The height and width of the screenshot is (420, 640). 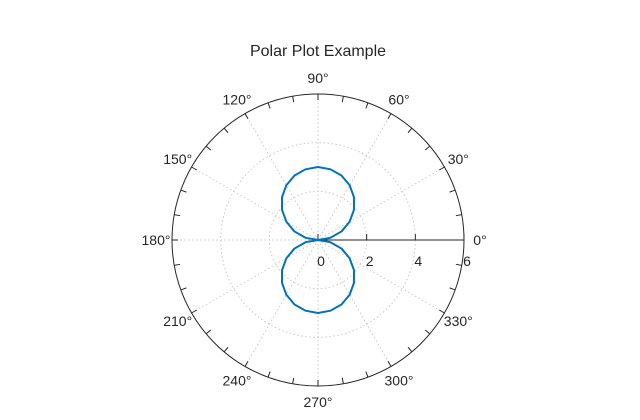 I want to click on theta-tick-label-0: 0°, so click(x=479, y=240).